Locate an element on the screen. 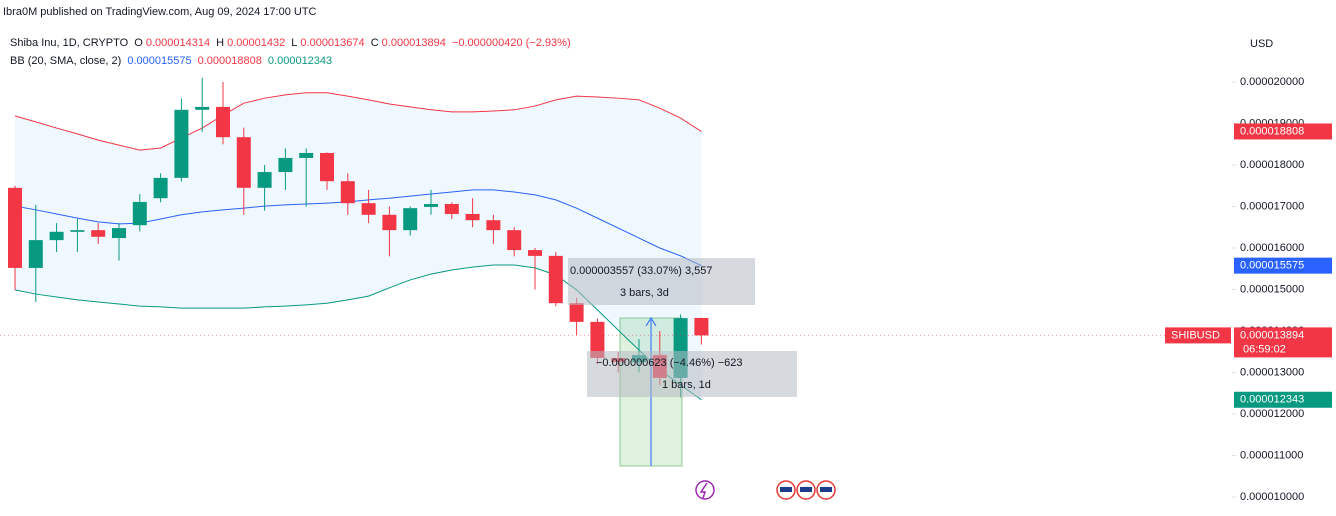  event-icon is located at coordinates (705, 490).